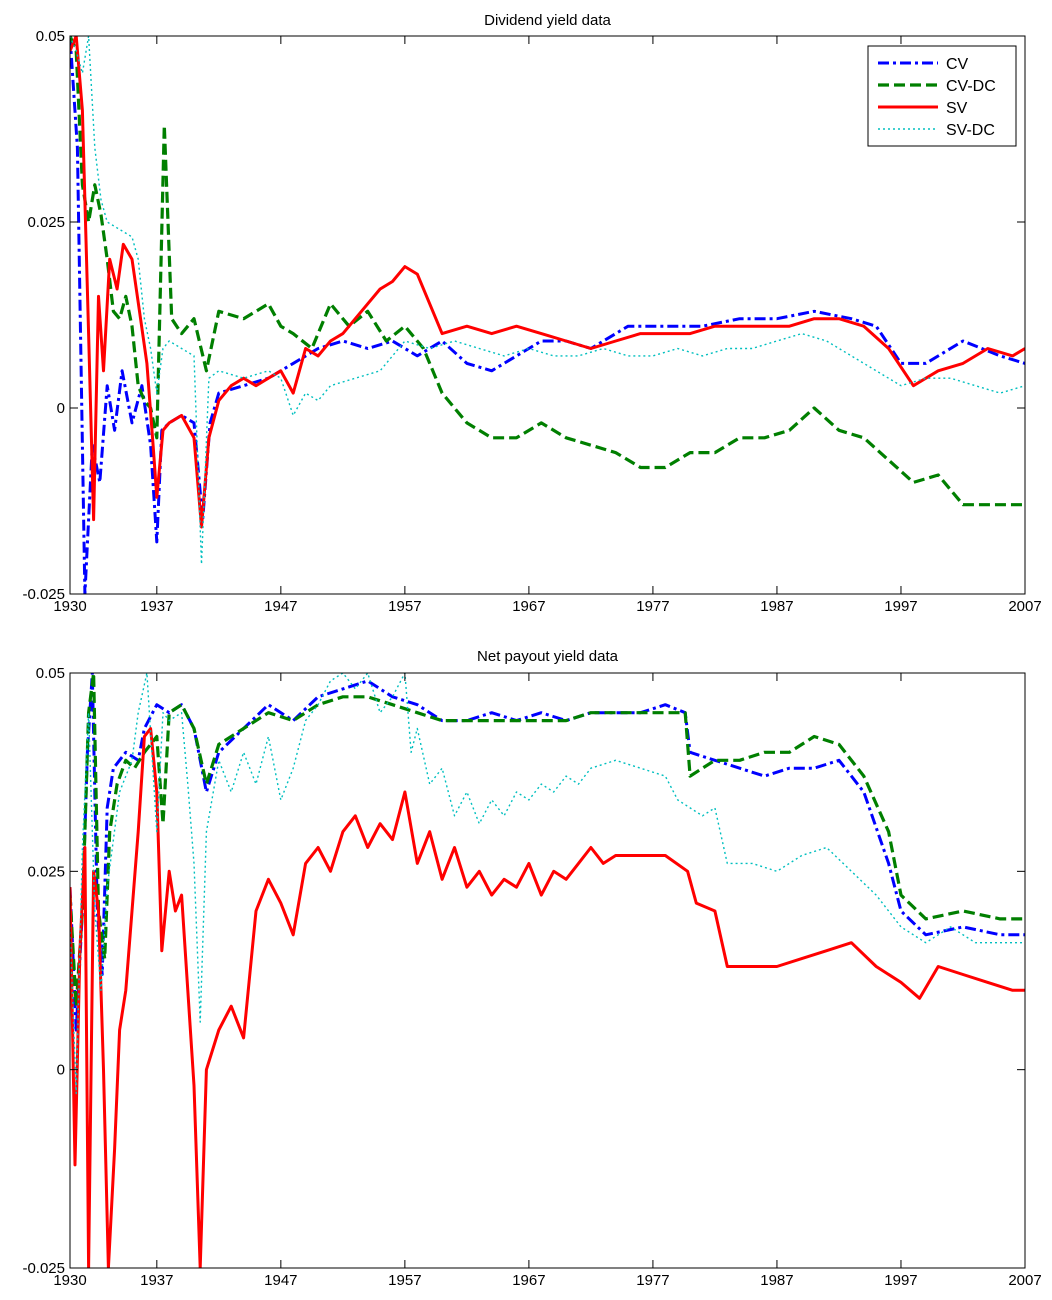 The height and width of the screenshot is (1300, 1052). Describe the element at coordinates (404, 1280) in the screenshot. I see `chart-1-xtick-label-3: 1957` at that location.